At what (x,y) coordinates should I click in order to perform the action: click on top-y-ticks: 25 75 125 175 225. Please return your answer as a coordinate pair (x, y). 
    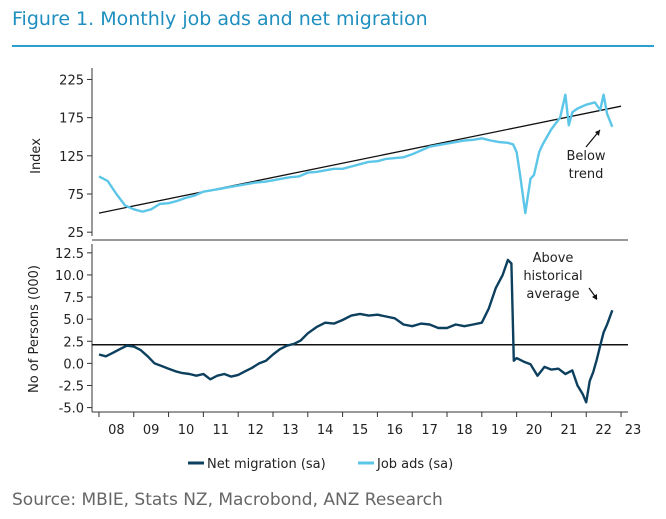
    Looking at the image, I should click on (75, 157).